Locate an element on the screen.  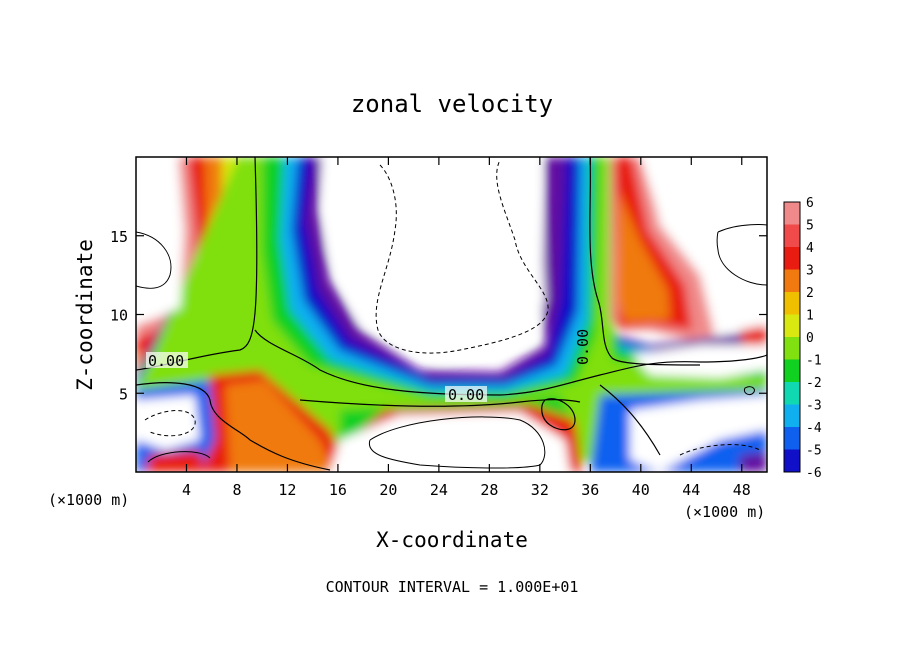
contour-bottom-left-loop is located at coordinates (179, 457).